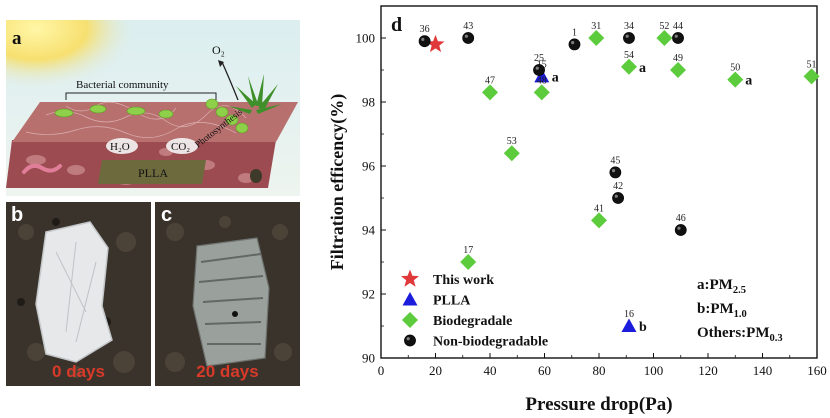  Describe the element at coordinates (664, 26) in the screenshot. I see `point-ref-label: 52` at that location.